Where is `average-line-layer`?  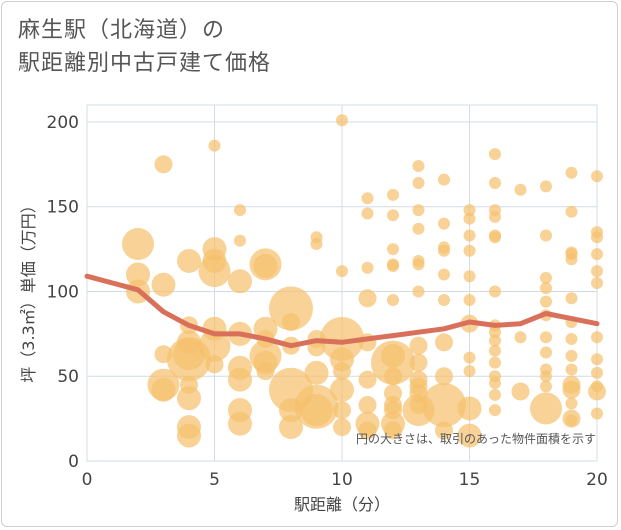 average-line-layer is located at coordinates (342, 311).